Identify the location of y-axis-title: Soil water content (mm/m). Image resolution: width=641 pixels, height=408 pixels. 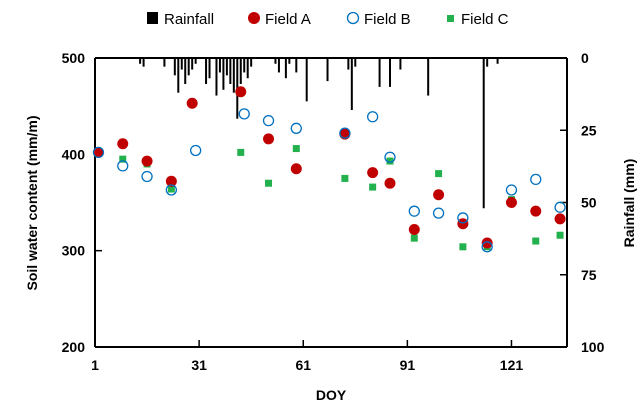
(32, 202).